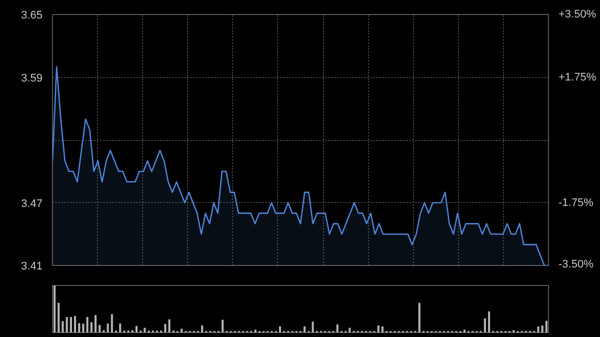 This screenshot has height=337, width=600. Describe the element at coordinates (576, 202) in the screenshot. I see `y2-tick-label: -1.75%` at that location.